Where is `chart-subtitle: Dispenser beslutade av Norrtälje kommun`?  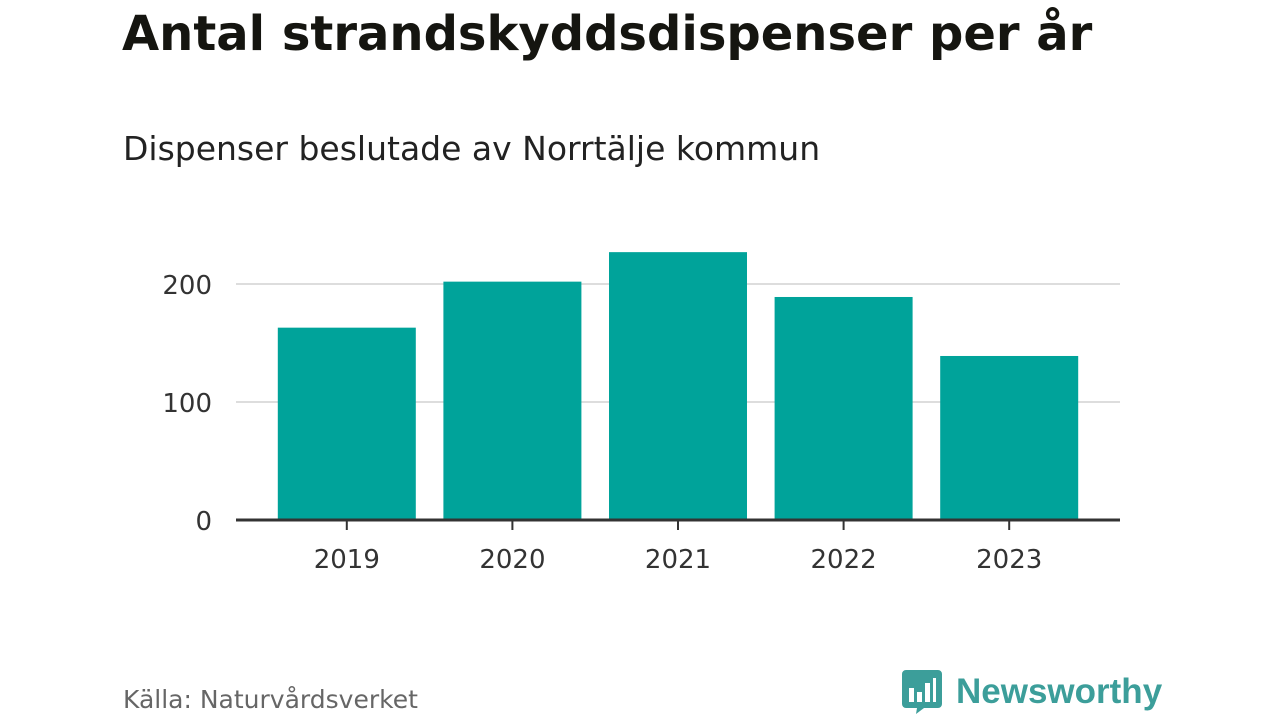
chart-subtitle: Dispenser beslutade av Norrtälje kommun is located at coordinates (472, 148).